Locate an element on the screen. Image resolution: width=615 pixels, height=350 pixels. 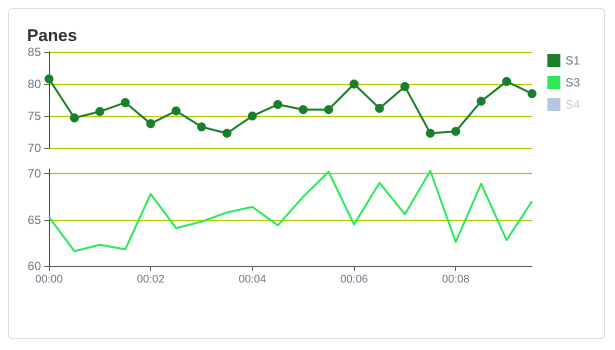
x-tick-label: 00:04 is located at coordinates (252, 280).